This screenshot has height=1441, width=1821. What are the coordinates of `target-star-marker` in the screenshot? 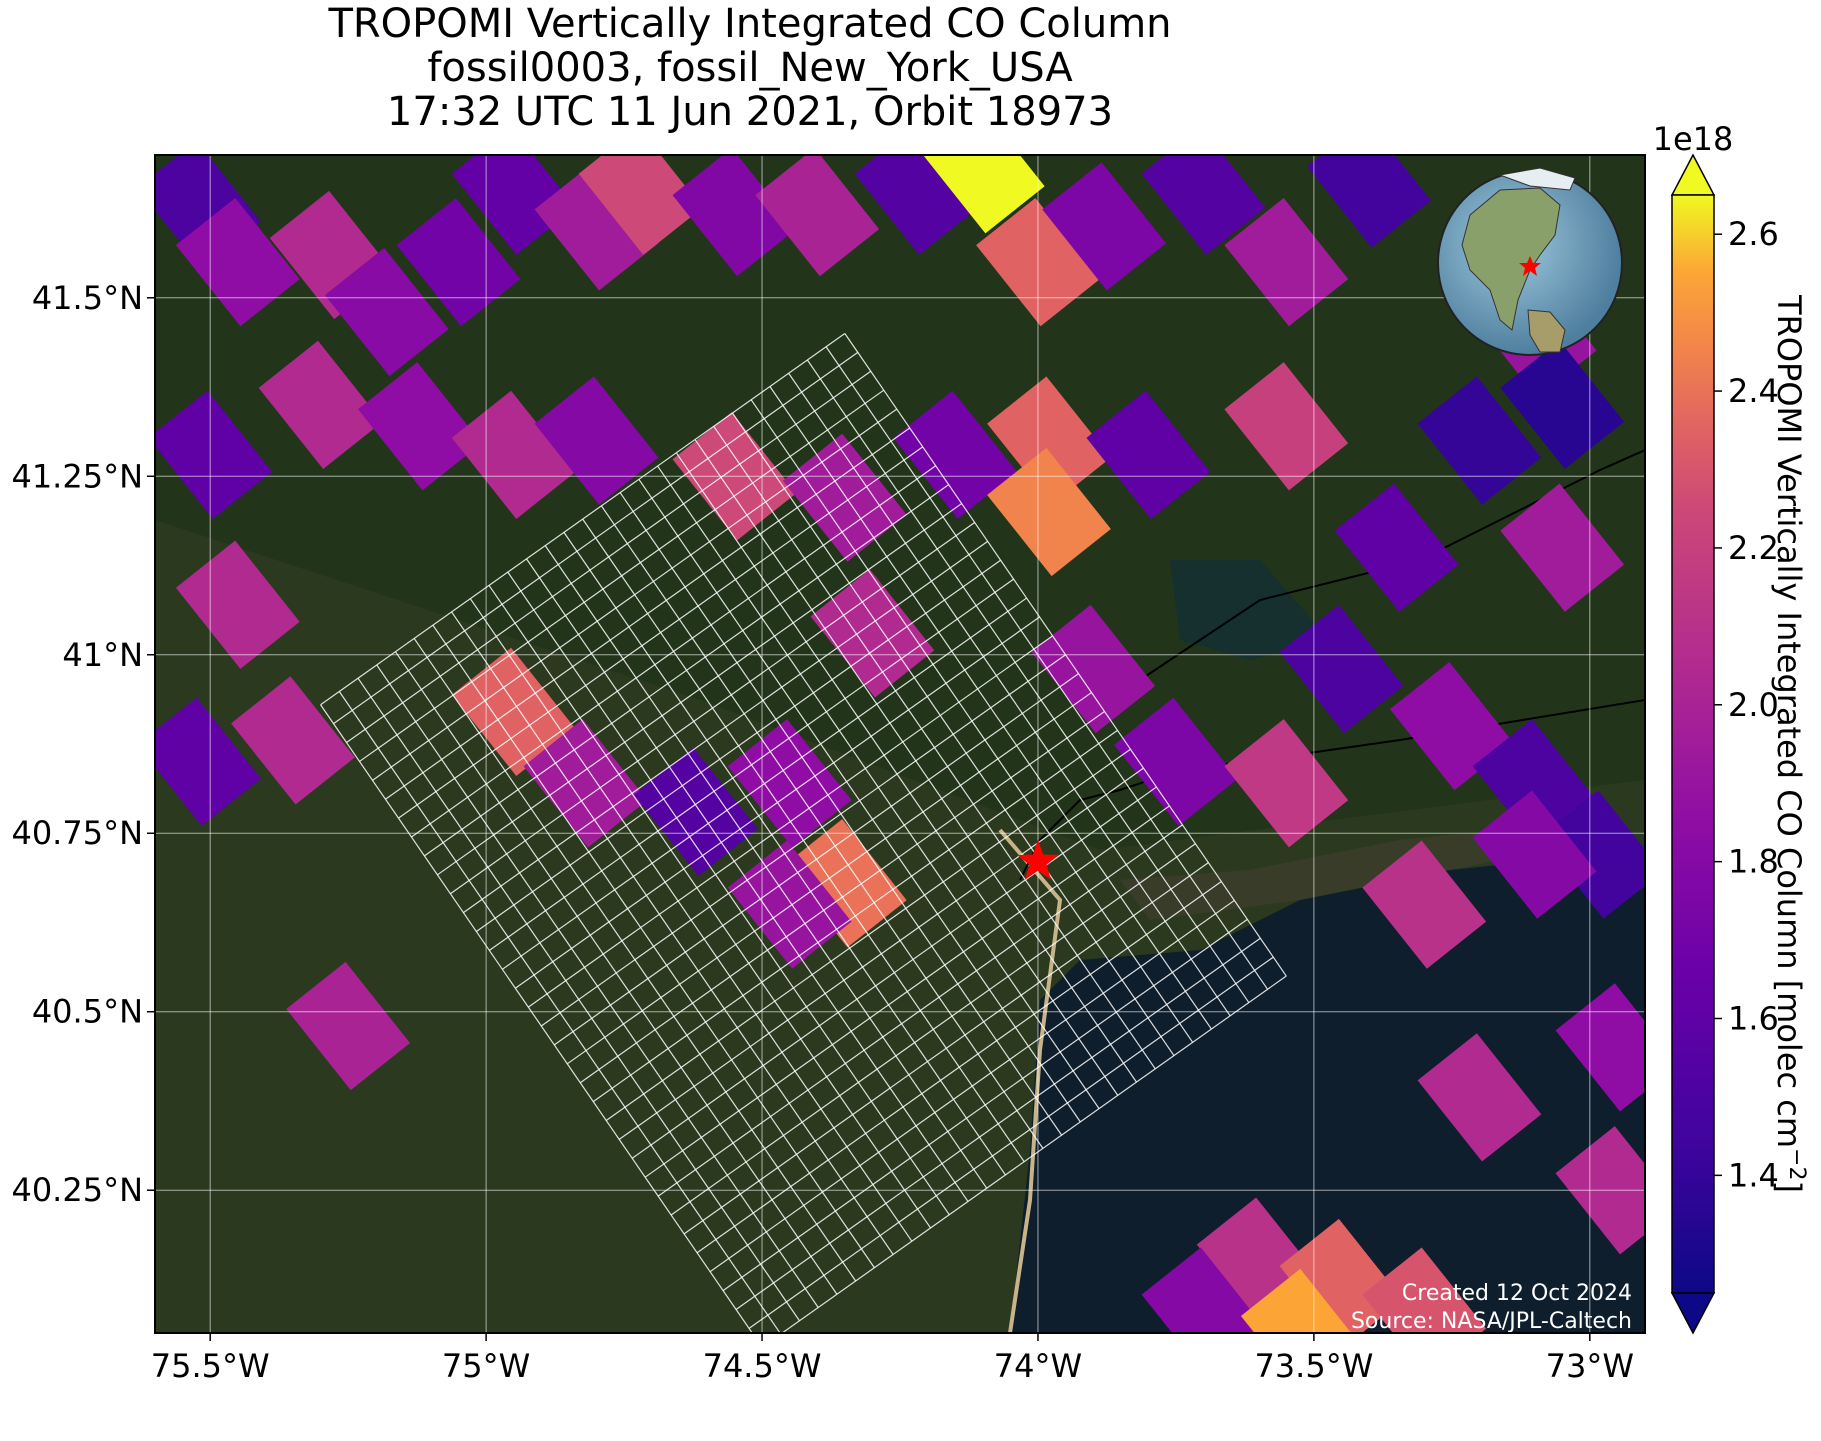 It's located at (1038, 859).